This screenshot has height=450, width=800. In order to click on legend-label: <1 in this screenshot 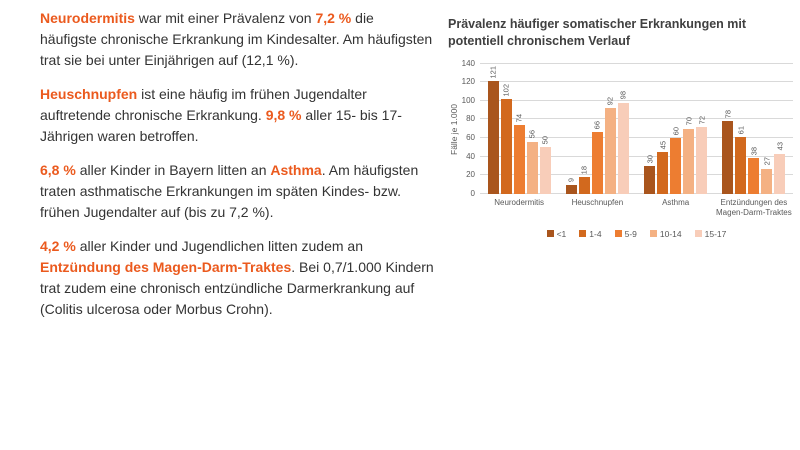, I will do `click(561, 233)`.